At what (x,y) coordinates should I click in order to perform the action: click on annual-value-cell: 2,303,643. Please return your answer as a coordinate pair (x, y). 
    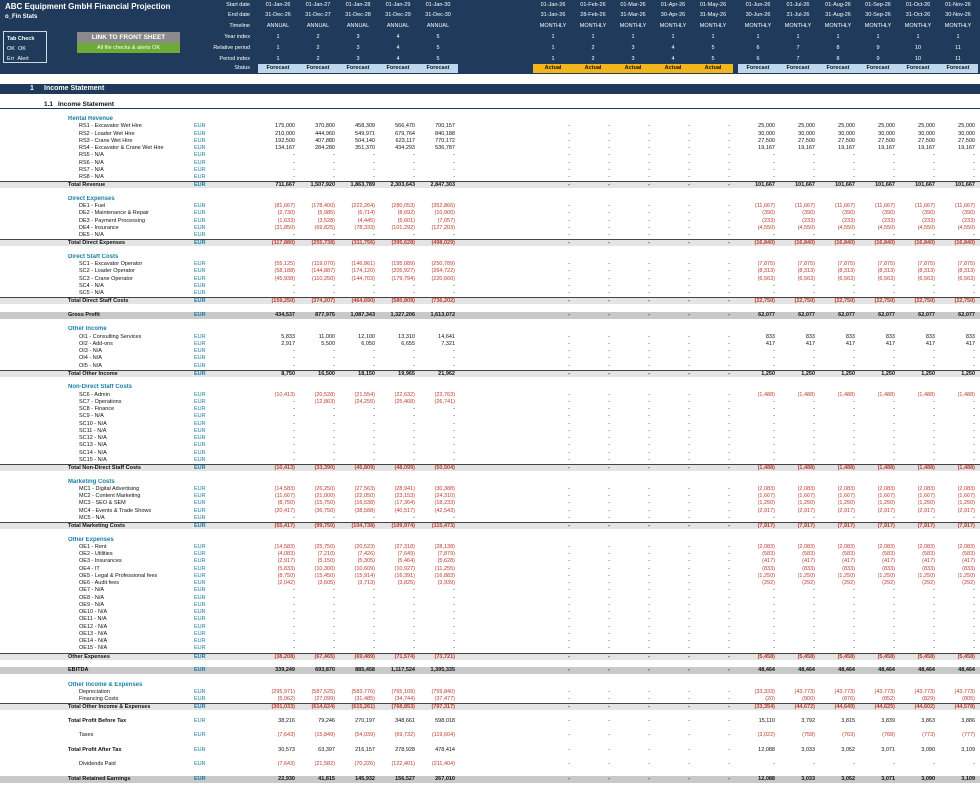
    Looking at the image, I should click on (402, 185).